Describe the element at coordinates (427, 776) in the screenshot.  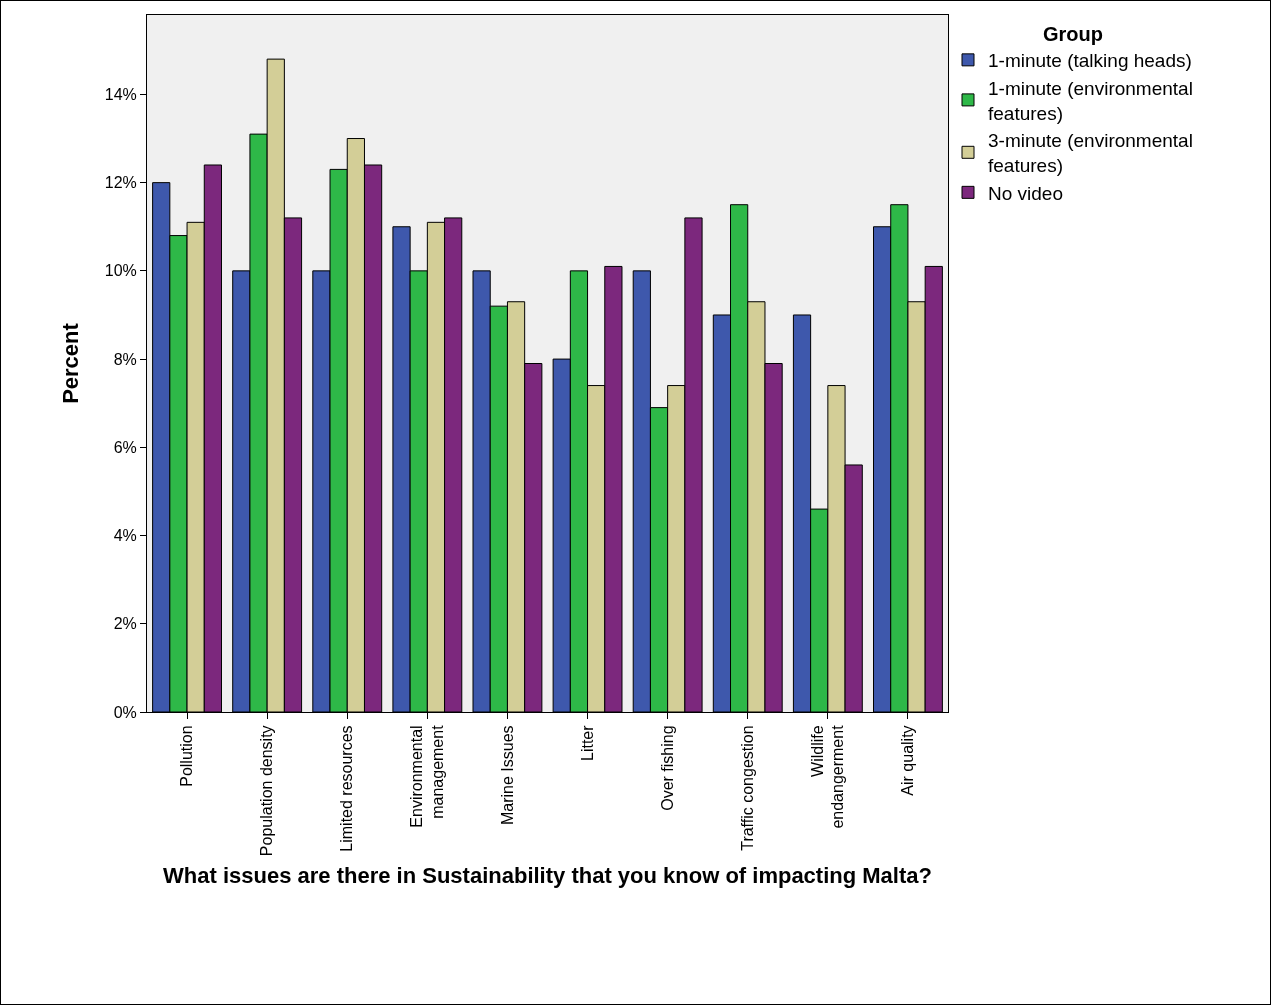
I see `x-tick-label: Environmental management` at that location.